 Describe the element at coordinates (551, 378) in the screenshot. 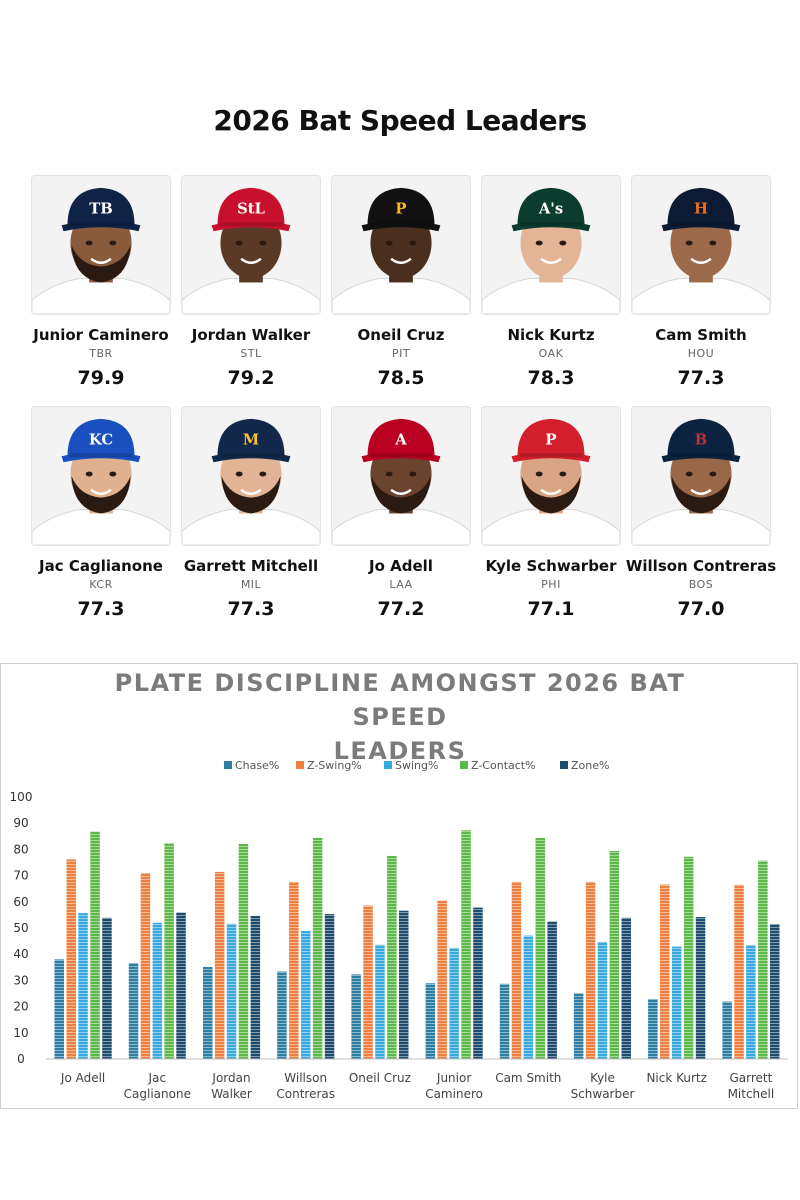

I see `bat-speed-value: 78.3` at that location.